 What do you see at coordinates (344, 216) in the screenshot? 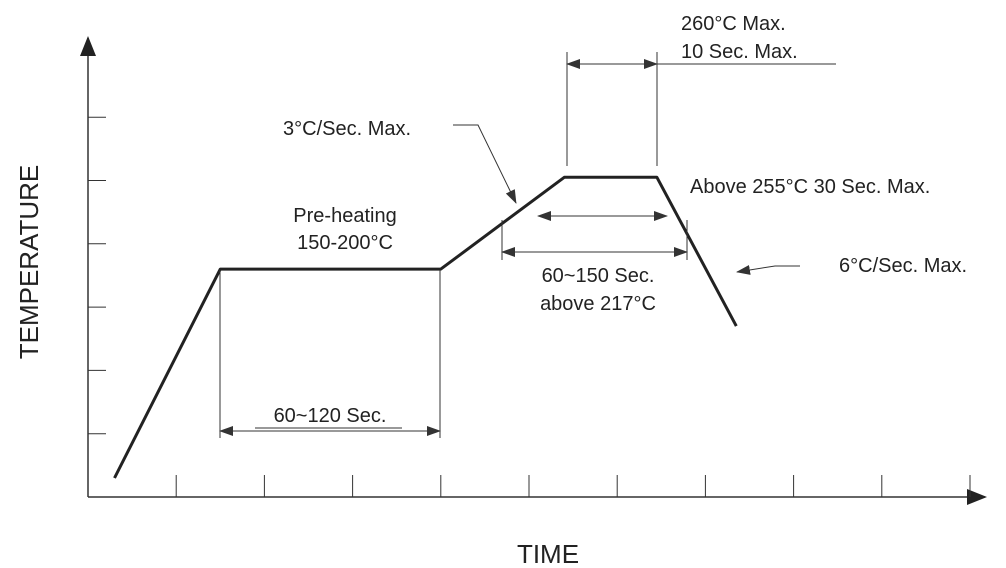
I see `preheat-label-line1: Pre-heating` at bounding box center [344, 216].